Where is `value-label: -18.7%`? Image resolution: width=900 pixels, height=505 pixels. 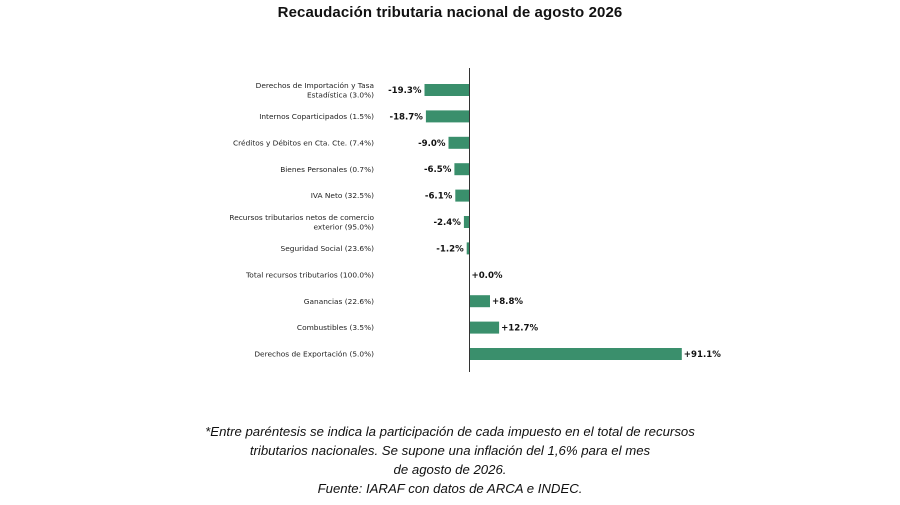 value-label: -18.7% is located at coordinates (407, 117).